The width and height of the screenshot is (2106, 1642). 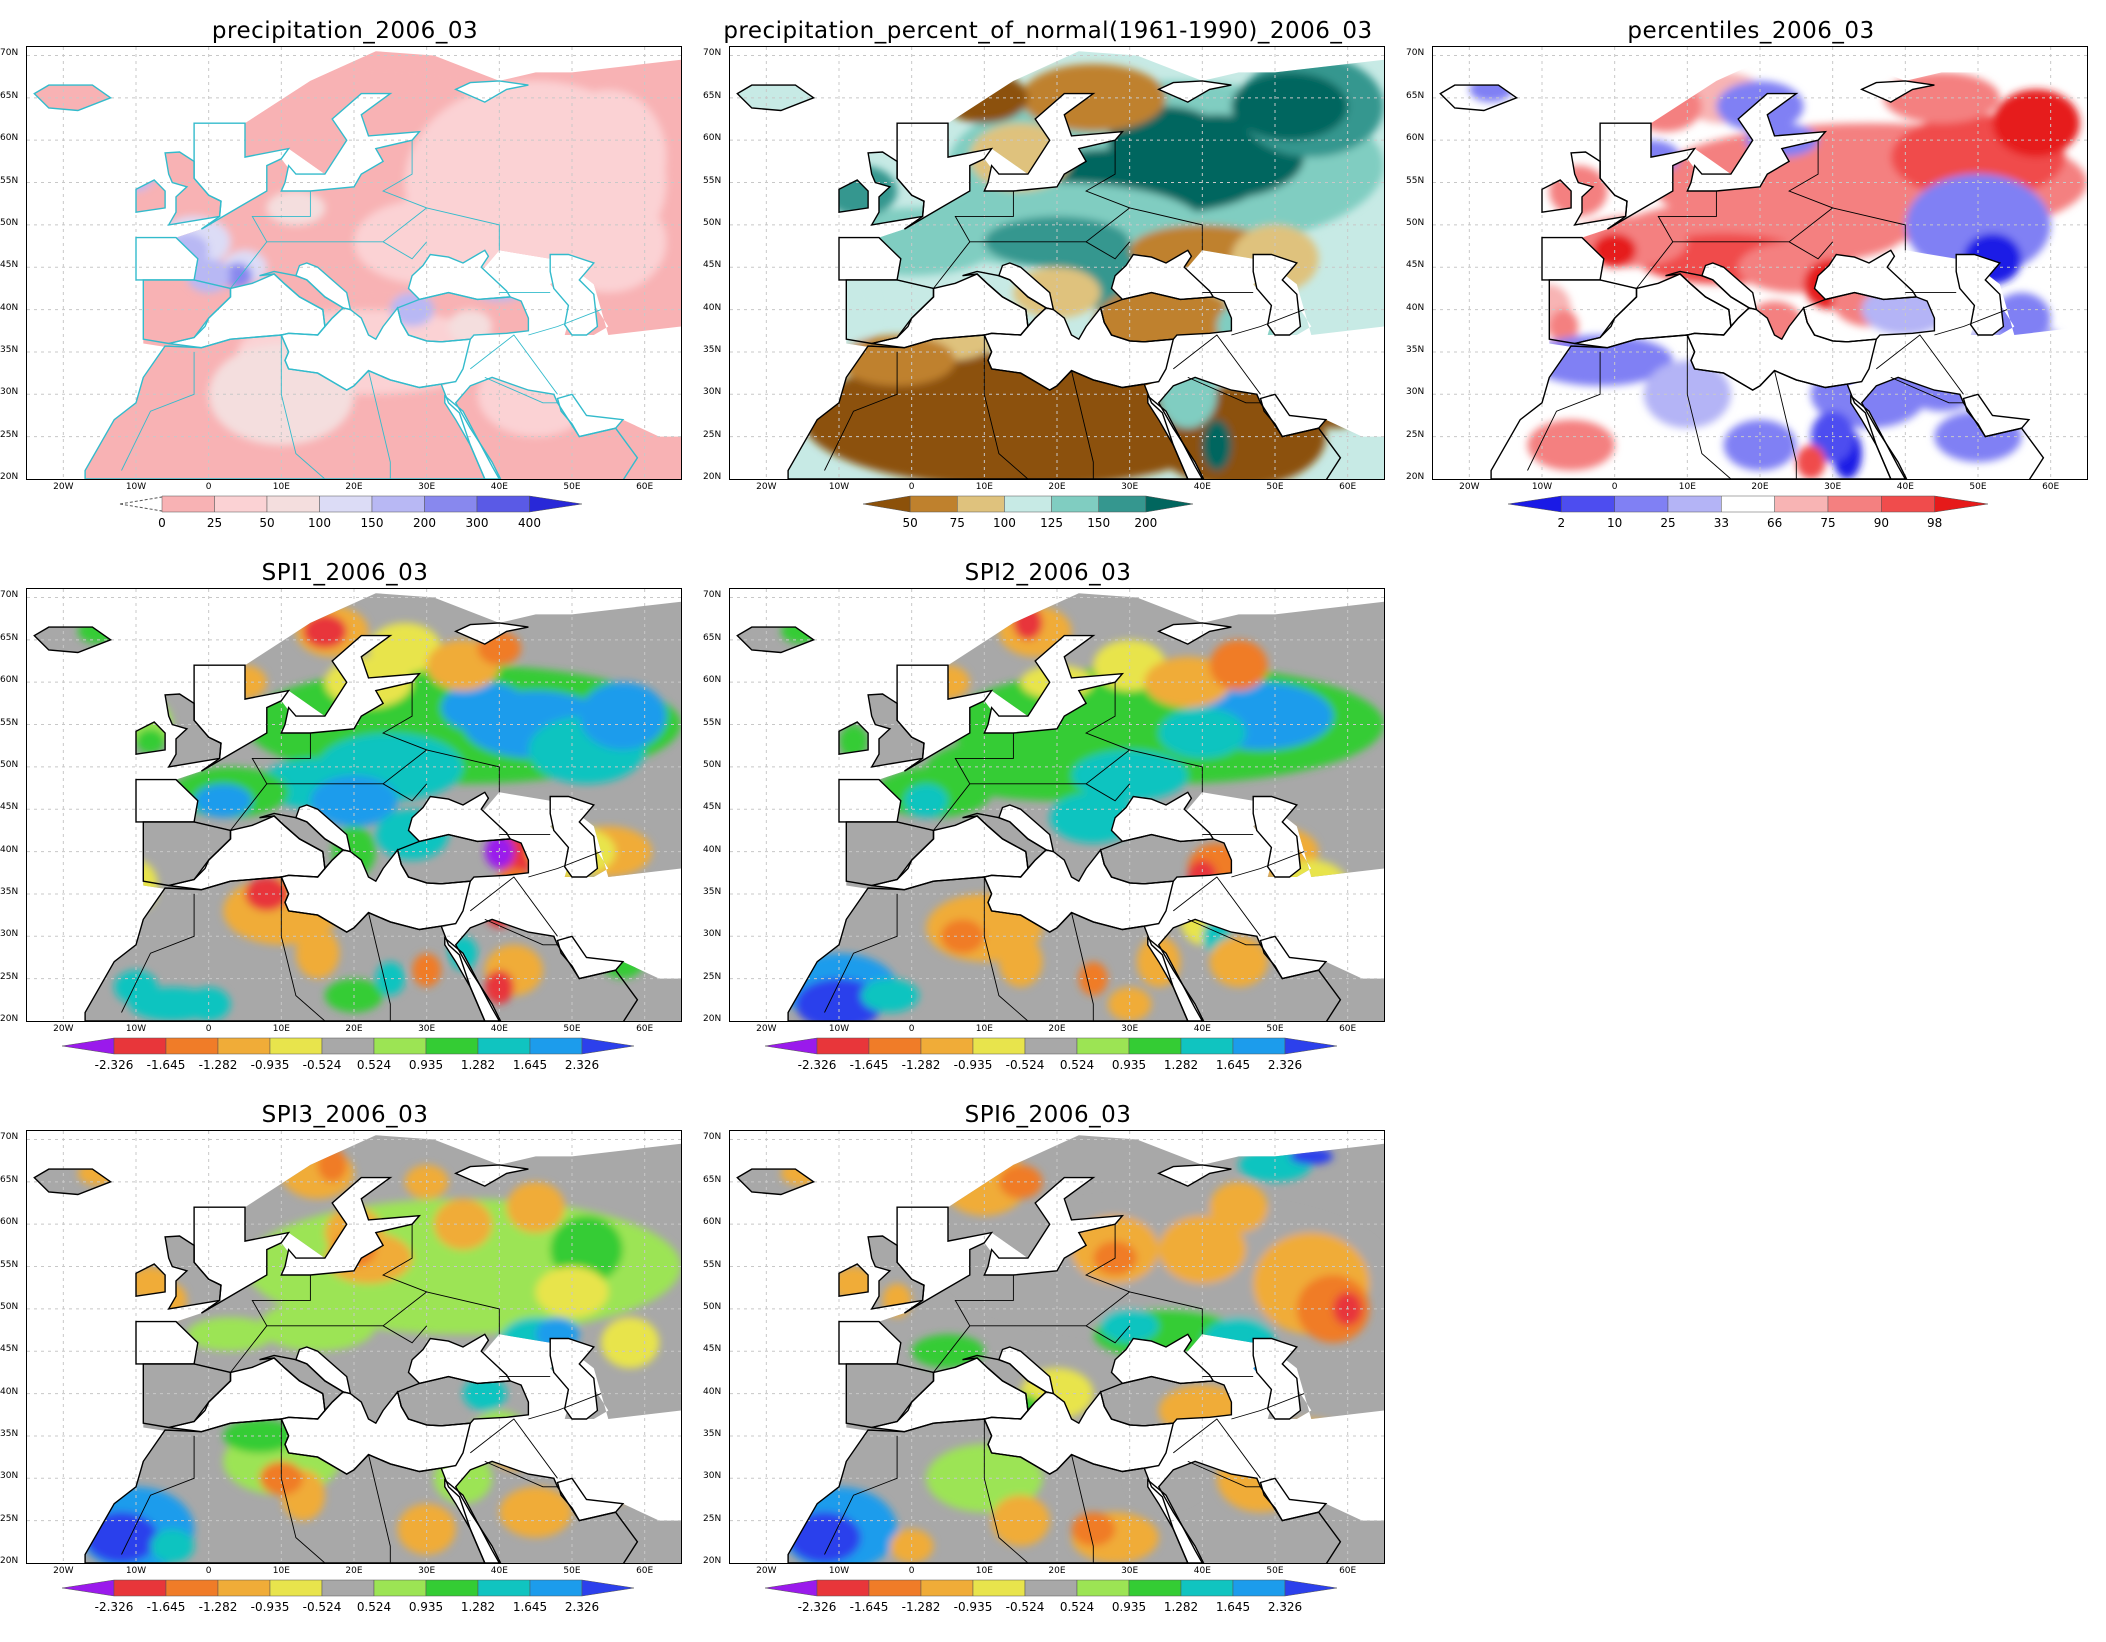 I want to click on lat-tick-label: 30N, so click(x=9, y=934).